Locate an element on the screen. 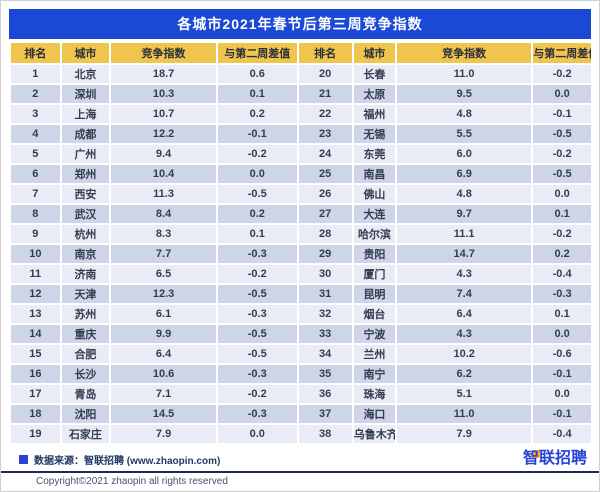  city-cell: 杭州 is located at coordinates (85, 234).